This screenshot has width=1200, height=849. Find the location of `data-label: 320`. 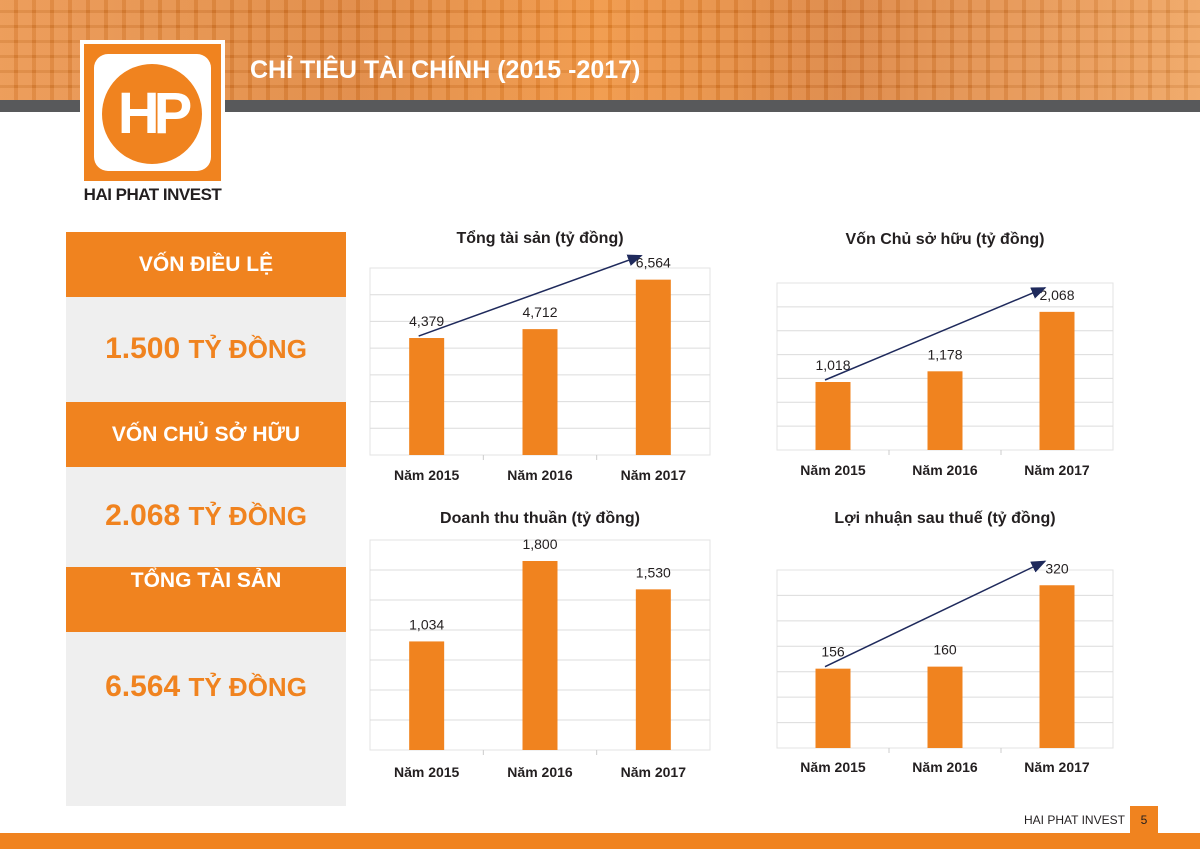

data-label: 320 is located at coordinates (1057, 568).